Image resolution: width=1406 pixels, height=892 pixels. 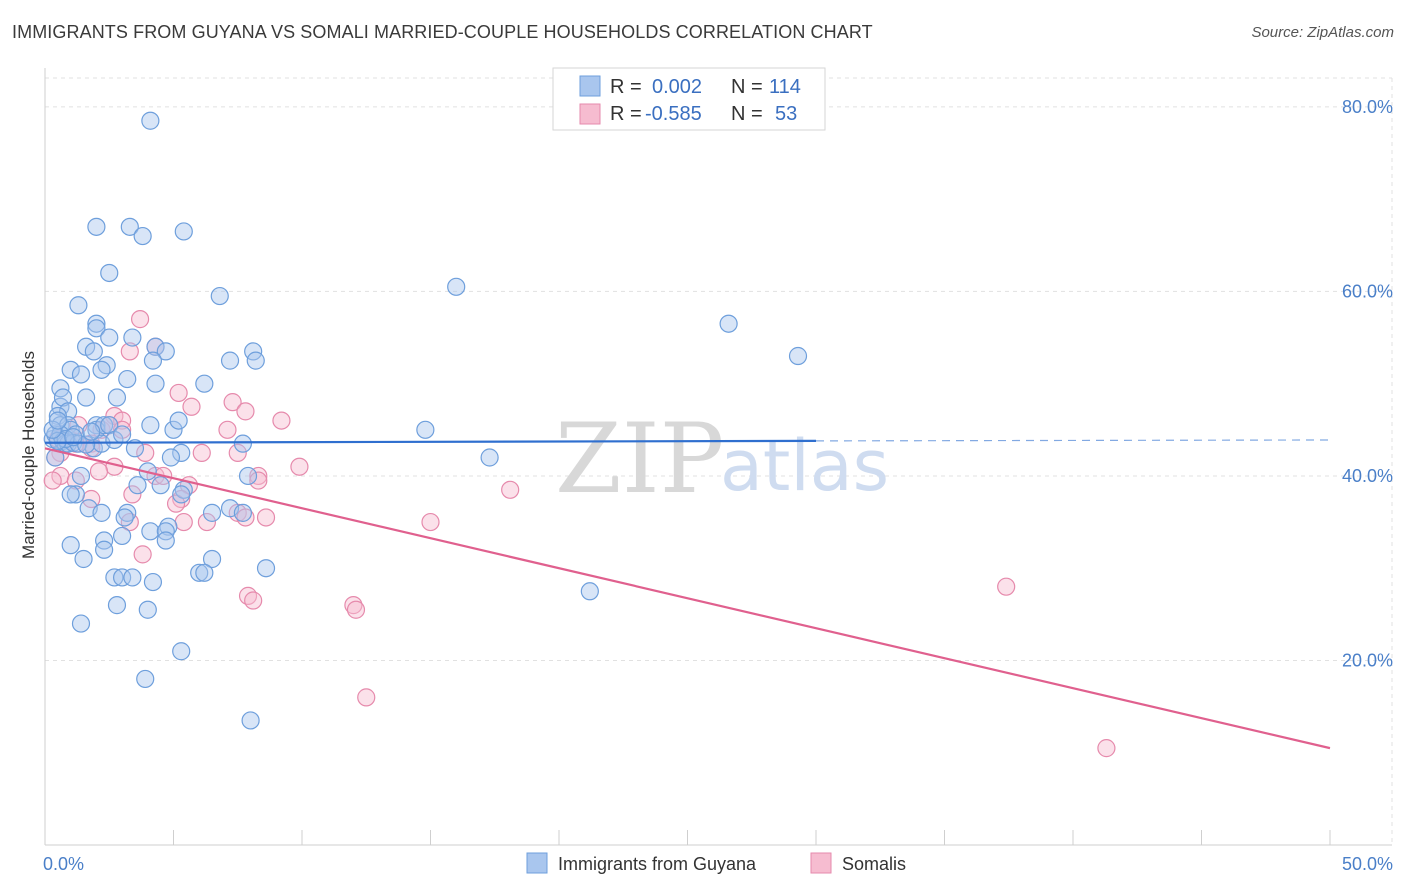 What do you see at coordinates (673, 114) in the screenshot?
I see `legend-r-value-somalis: -0.585` at bounding box center [673, 114].